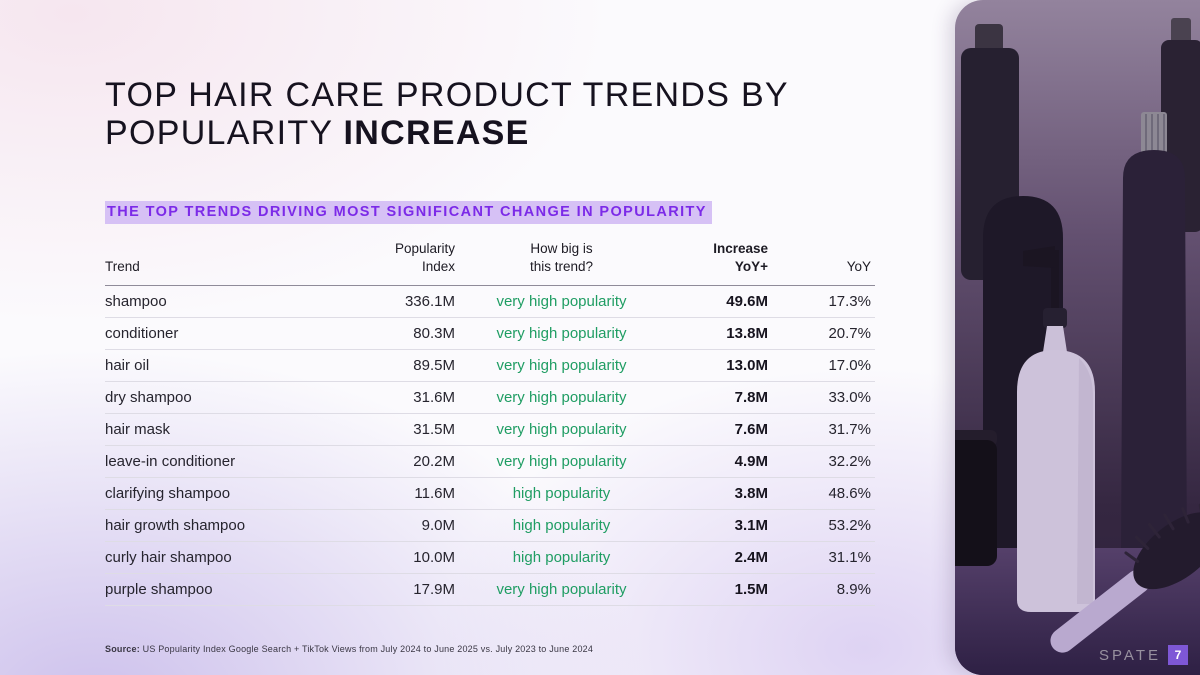 Image resolution: width=1200 pixels, height=675 pixels. I want to click on spate-logo: SPATE, so click(1130, 655).